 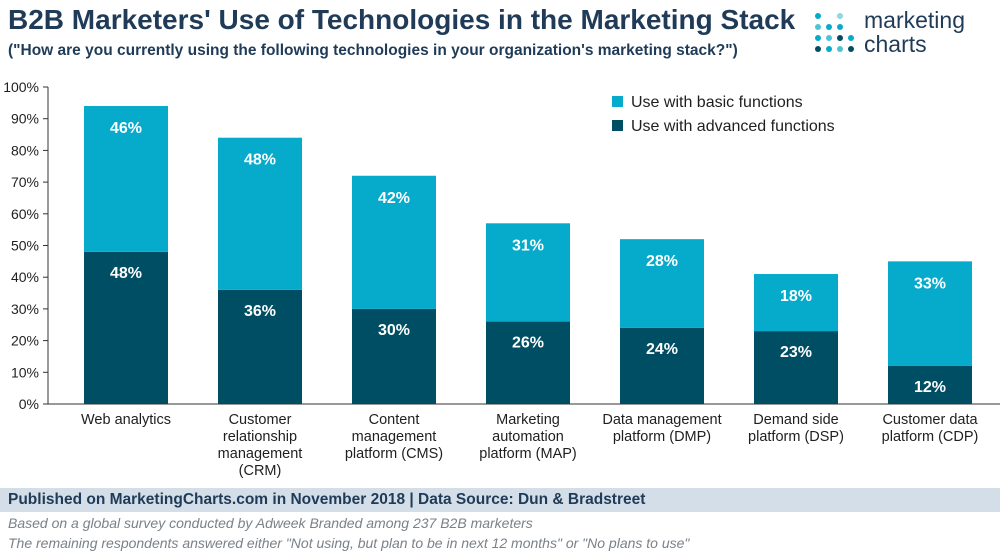 What do you see at coordinates (796, 437) in the screenshot?
I see `x-category-label: platform (DSP)` at bounding box center [796, 437].